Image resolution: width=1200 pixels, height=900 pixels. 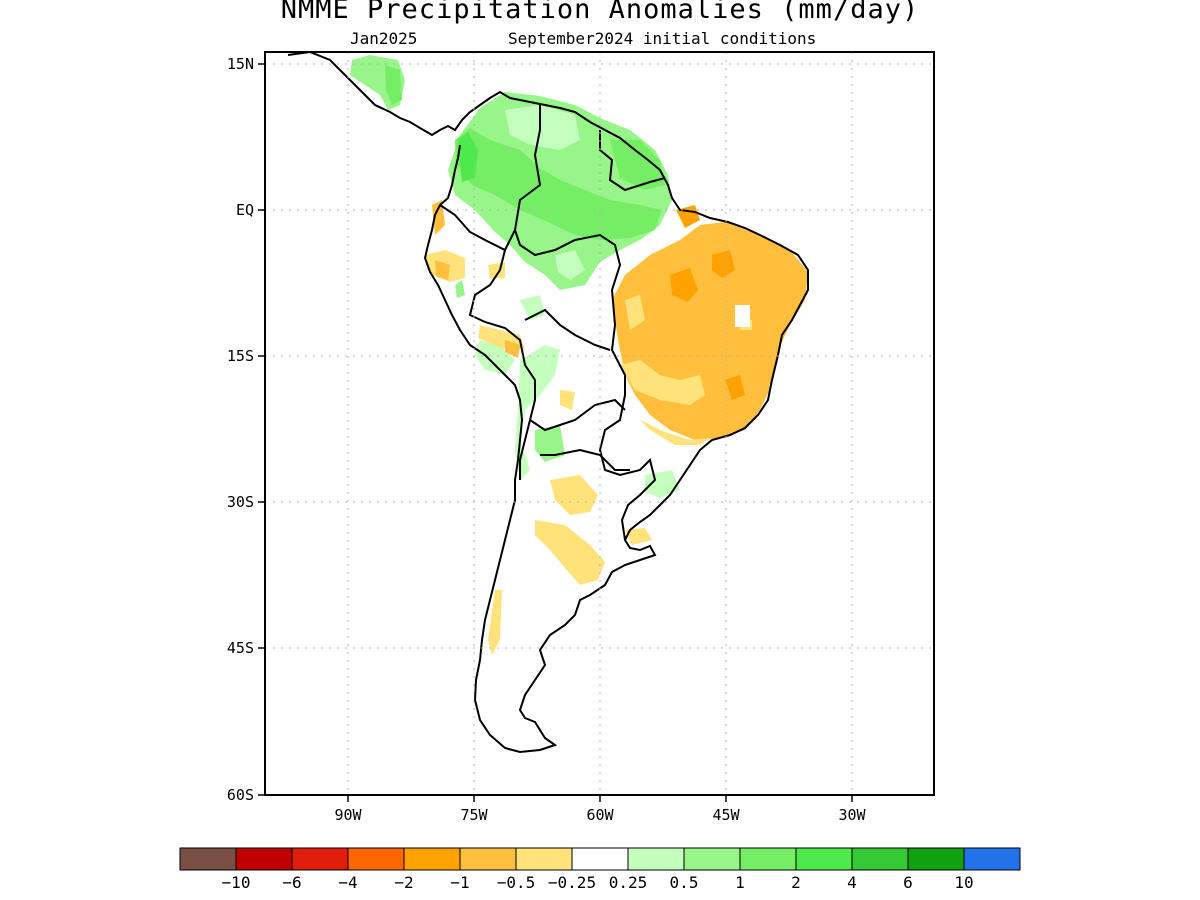 What do you see at coordinates (796, 882) in the screenshot?
I see `colorbar-label: 2` at bounding box center [796, 882].